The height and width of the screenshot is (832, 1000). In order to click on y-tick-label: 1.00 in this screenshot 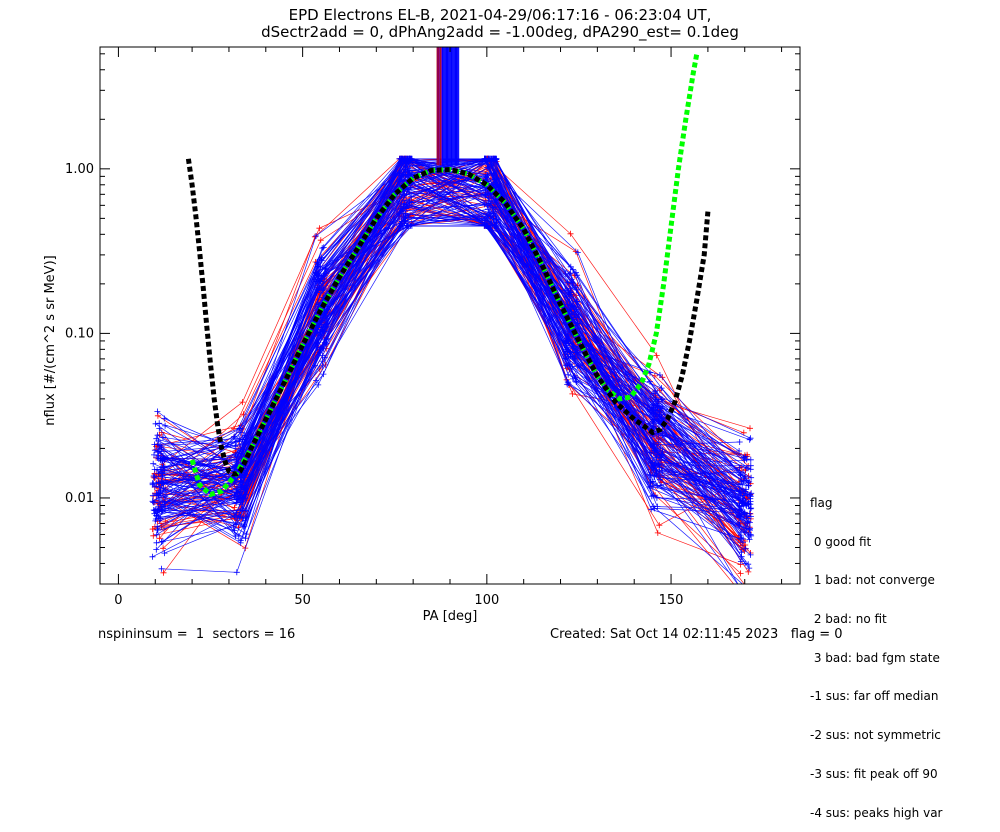, I will do `click(79, 169)`.